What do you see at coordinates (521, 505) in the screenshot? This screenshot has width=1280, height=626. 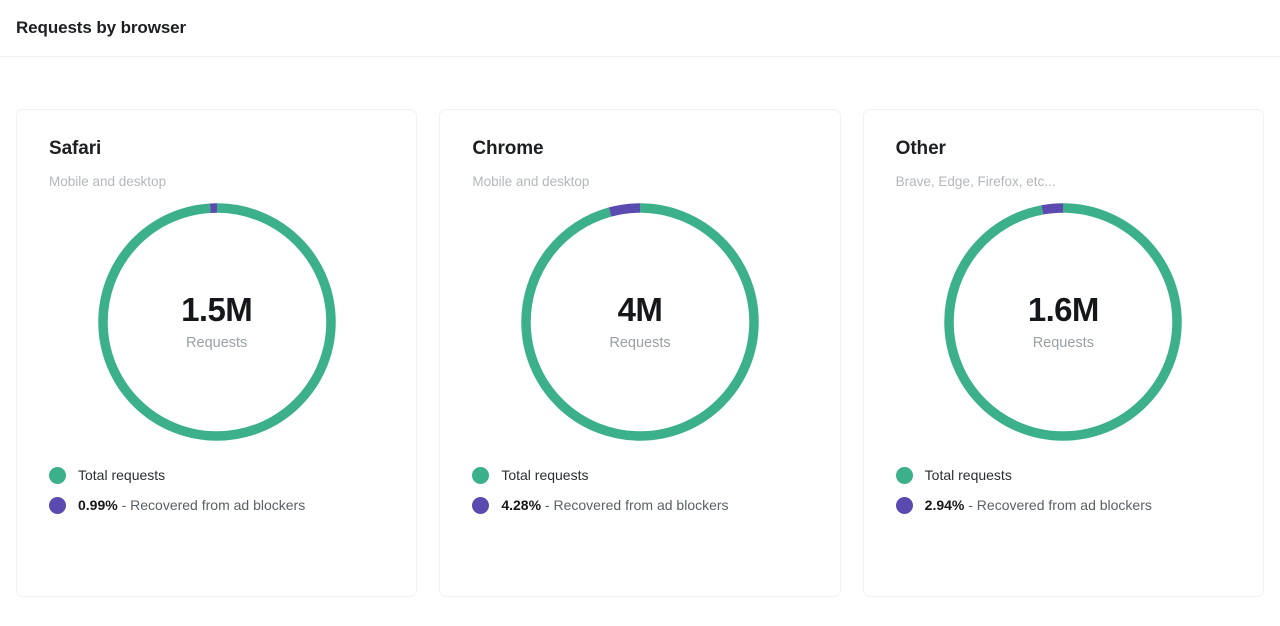 I see `recovered-percent: 4.28%` at bounding box center [521, 505].